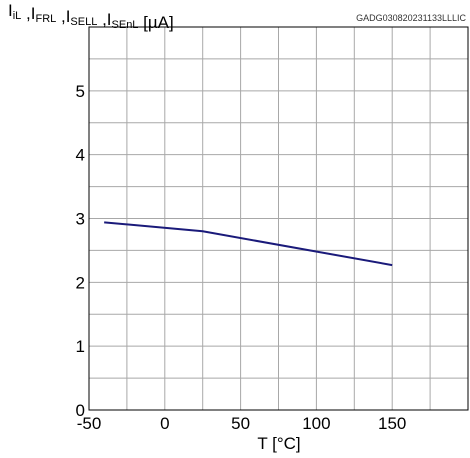 The width and height of the screenshot is (470, 458). I want to click on x-tick-label: 50, so click(240, 423).